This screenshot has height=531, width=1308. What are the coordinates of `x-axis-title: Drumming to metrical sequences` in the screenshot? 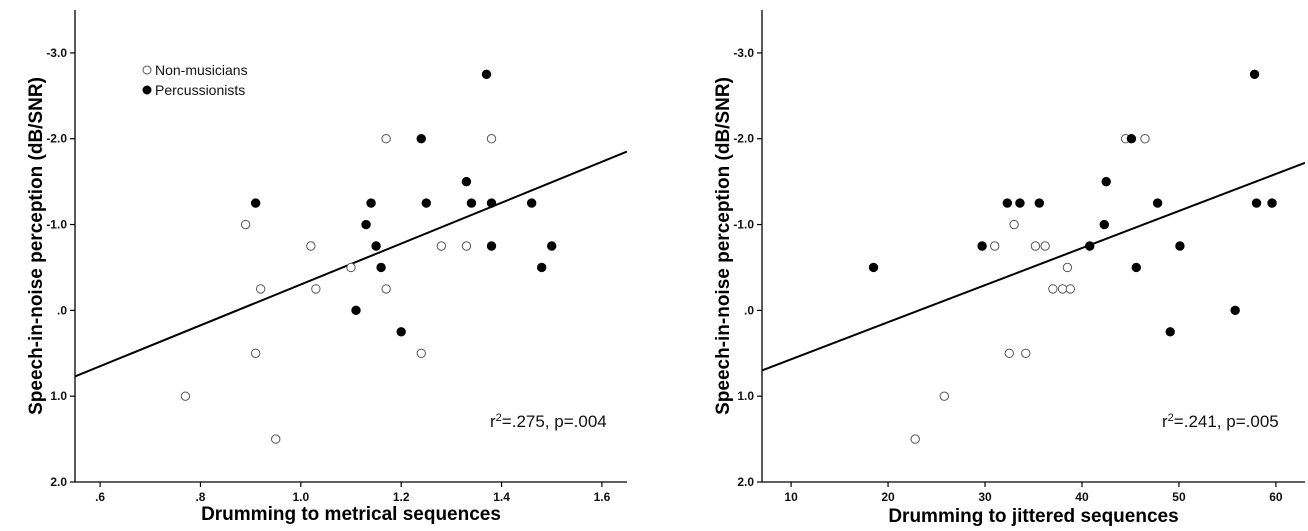 It's located at (351, 514).